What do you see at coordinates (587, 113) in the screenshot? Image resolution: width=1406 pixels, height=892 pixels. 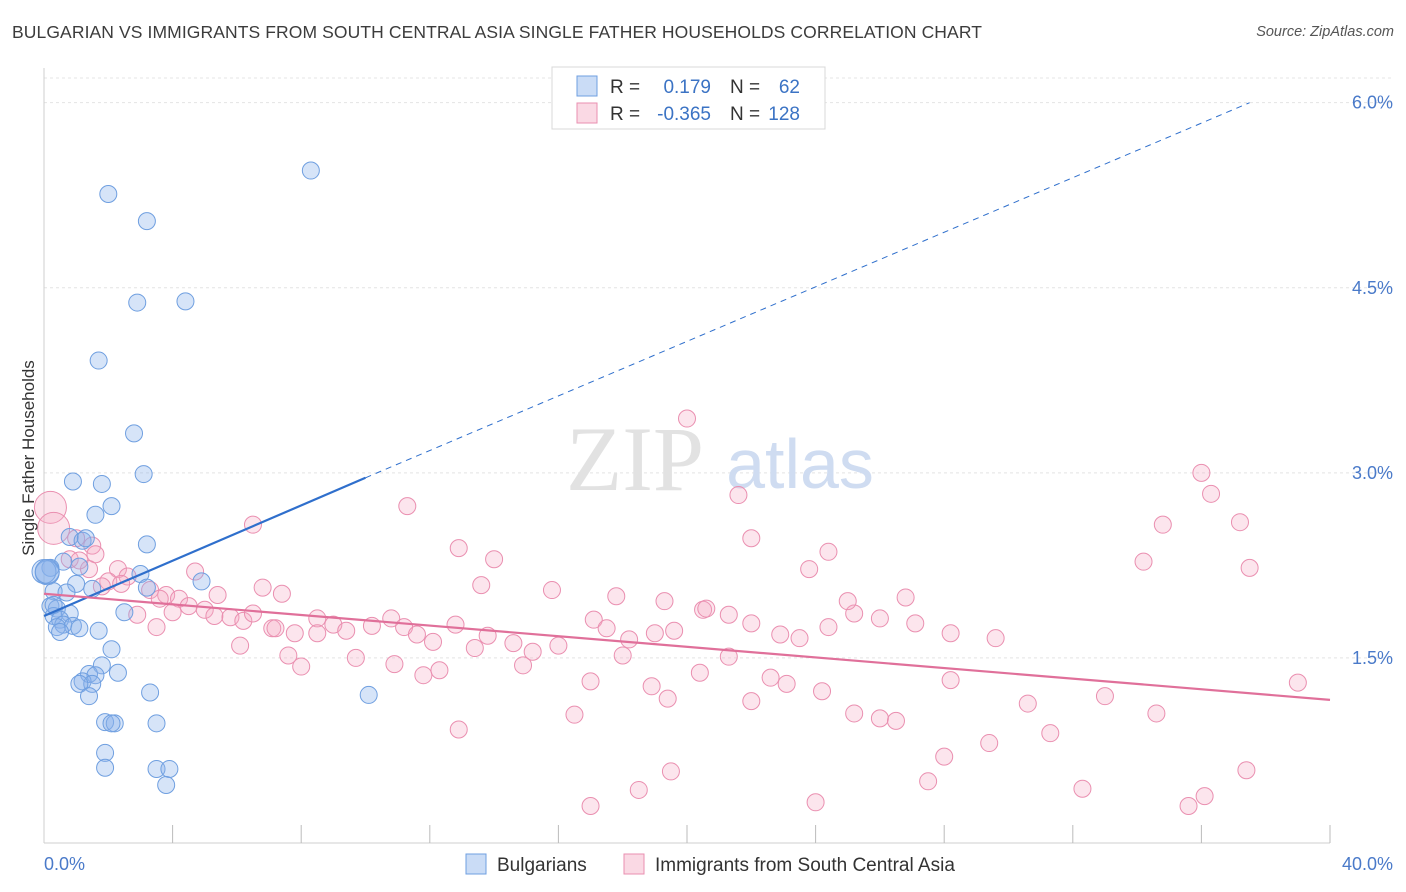 I see `legend-swatch-pink` at bounding box center [587, 113].